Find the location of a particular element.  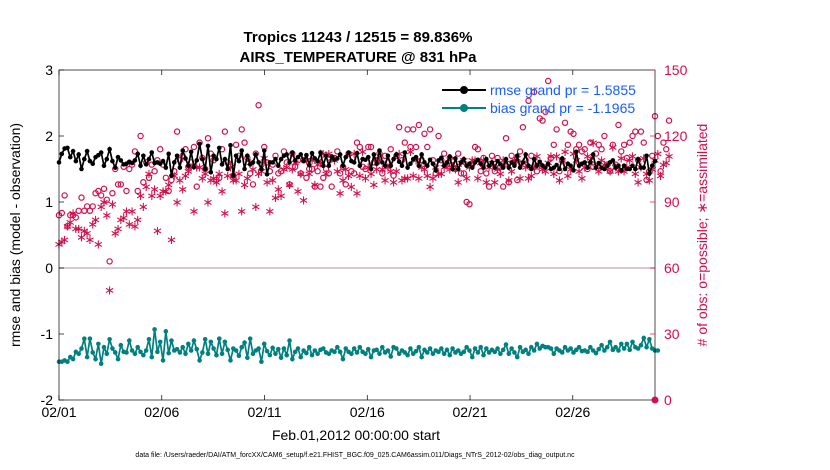

chart-title: Tropics 11243 / 12515 = 89.836% is located at coordinates (358, 37).